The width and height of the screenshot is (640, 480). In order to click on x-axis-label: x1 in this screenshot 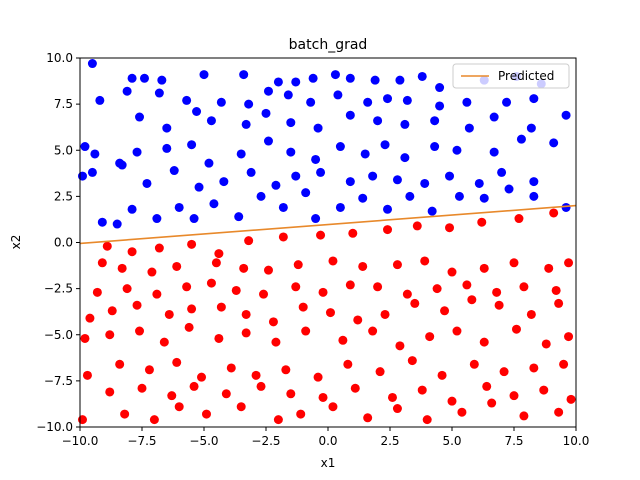, I will do `click(328, 463)`.